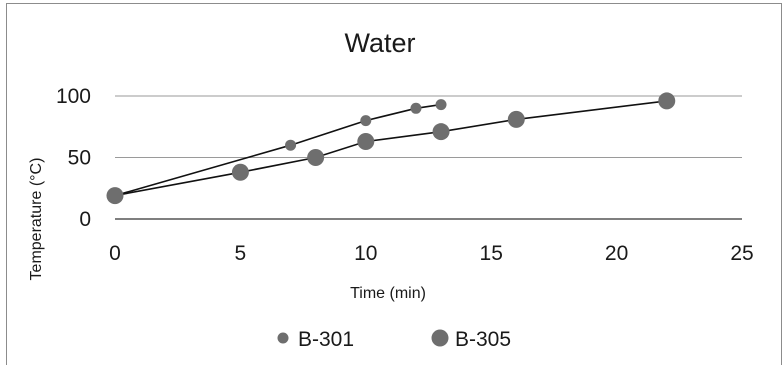  What do you see at coordinates (431, 253) in the screenshot?
I see `x-tick-labels: 0 5 10 15 20 25` at bounding box center [431, 253].